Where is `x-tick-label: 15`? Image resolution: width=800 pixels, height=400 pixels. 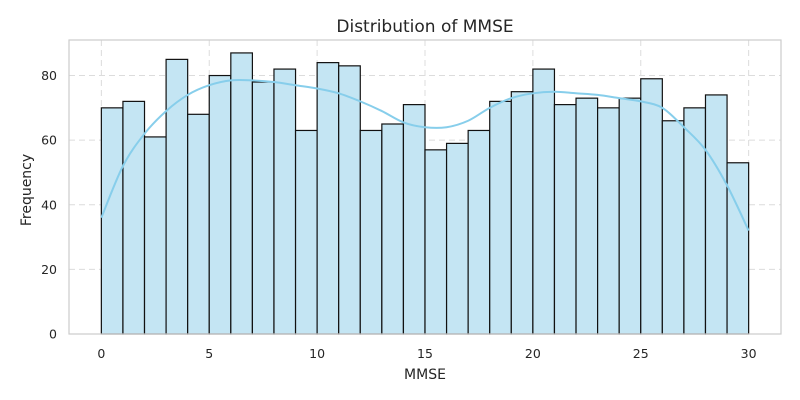
x-tick-label: 15 is located at coordinates (425, 353).